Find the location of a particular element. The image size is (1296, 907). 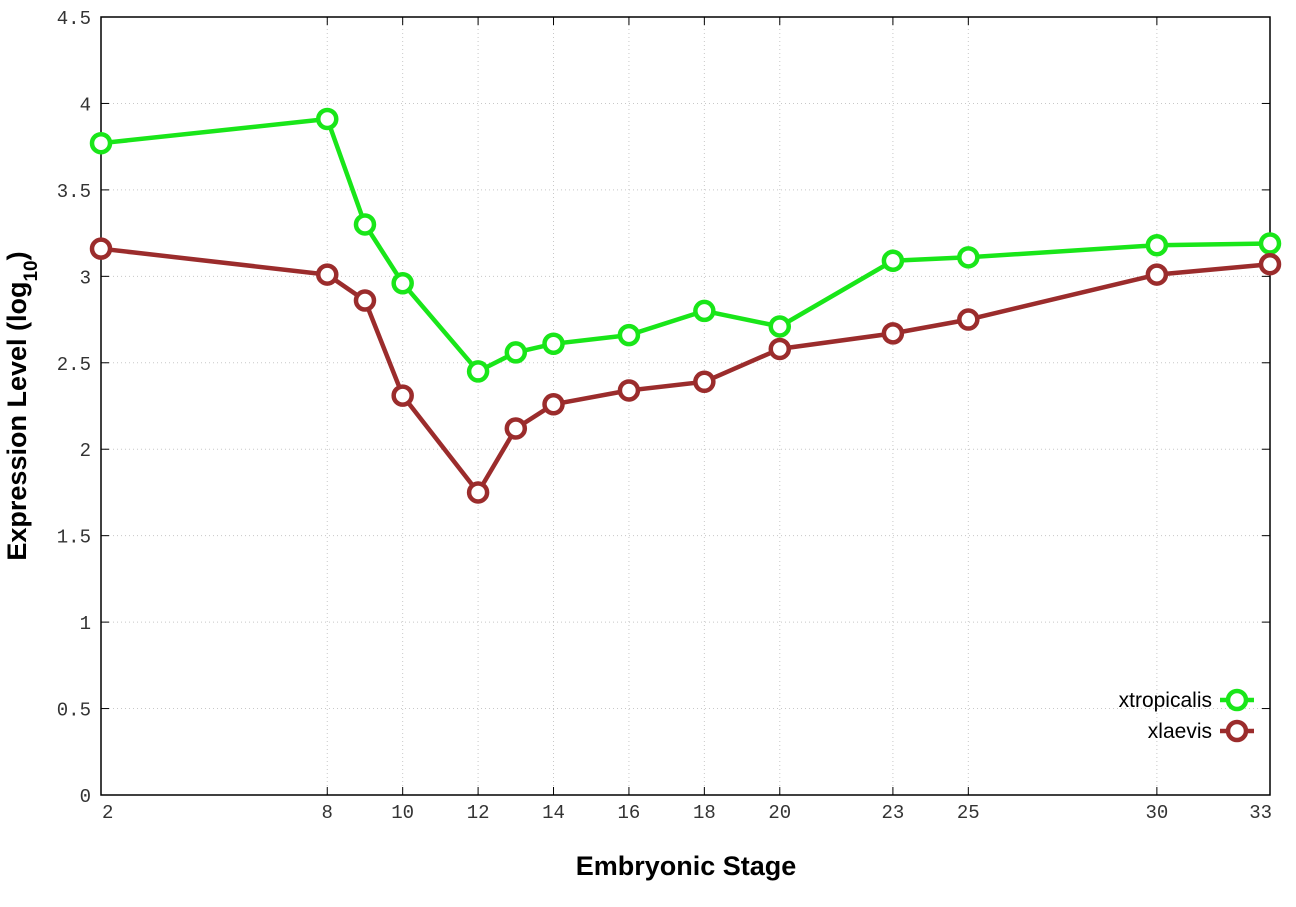

x-tick-label: 12 is located at coordinates (478, 813).